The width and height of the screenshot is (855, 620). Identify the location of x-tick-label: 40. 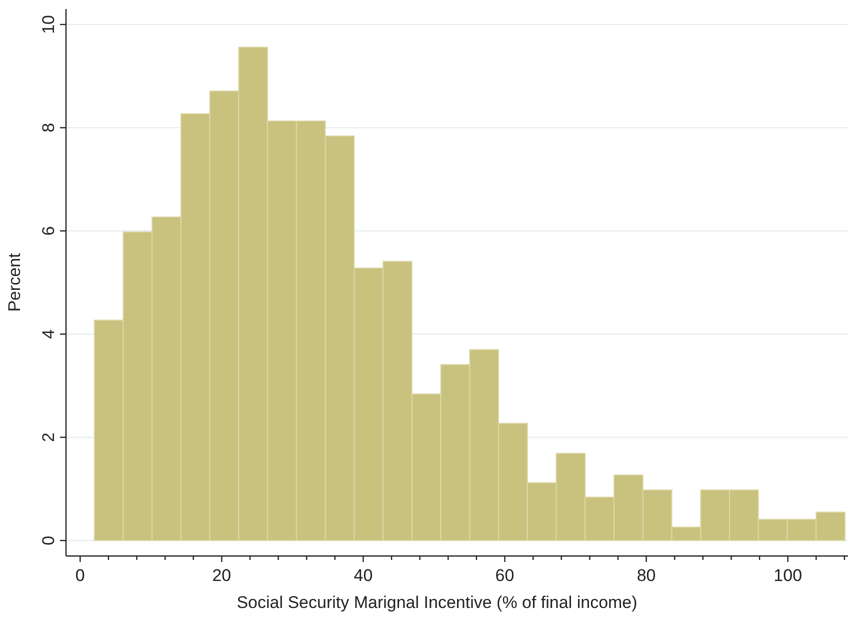
(363, 575).